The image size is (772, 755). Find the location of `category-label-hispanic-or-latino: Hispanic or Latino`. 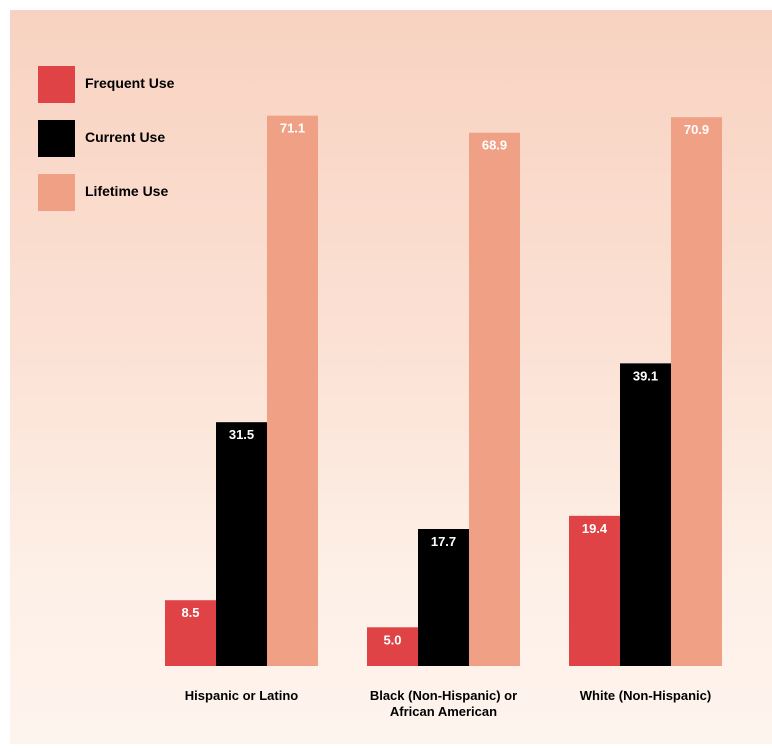

category-label-hispanic-or-latino: Hispanic or Latino is located at coordinates (241, 695).